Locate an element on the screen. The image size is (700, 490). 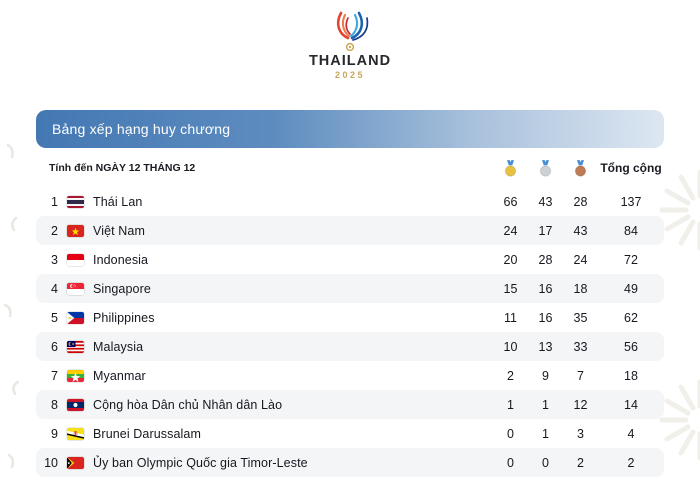
country-name: Cộng hòa Dân chủ Nhân dân Lào is located at coordinates (188, 404).